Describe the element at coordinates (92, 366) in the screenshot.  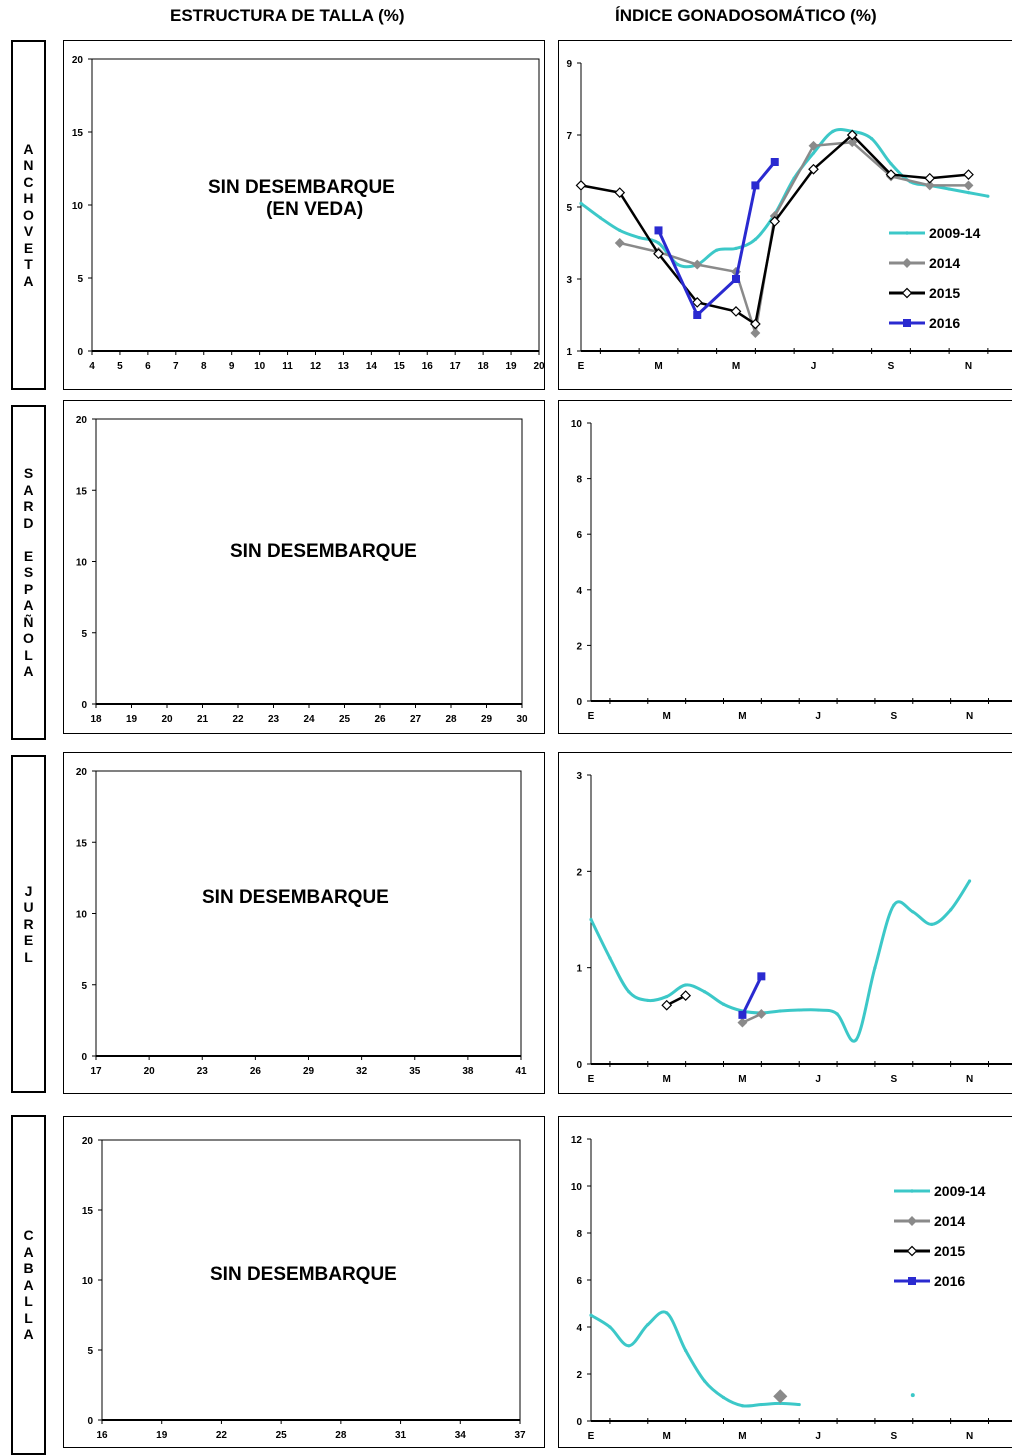
I see `x-tick-label: 4` at that location.